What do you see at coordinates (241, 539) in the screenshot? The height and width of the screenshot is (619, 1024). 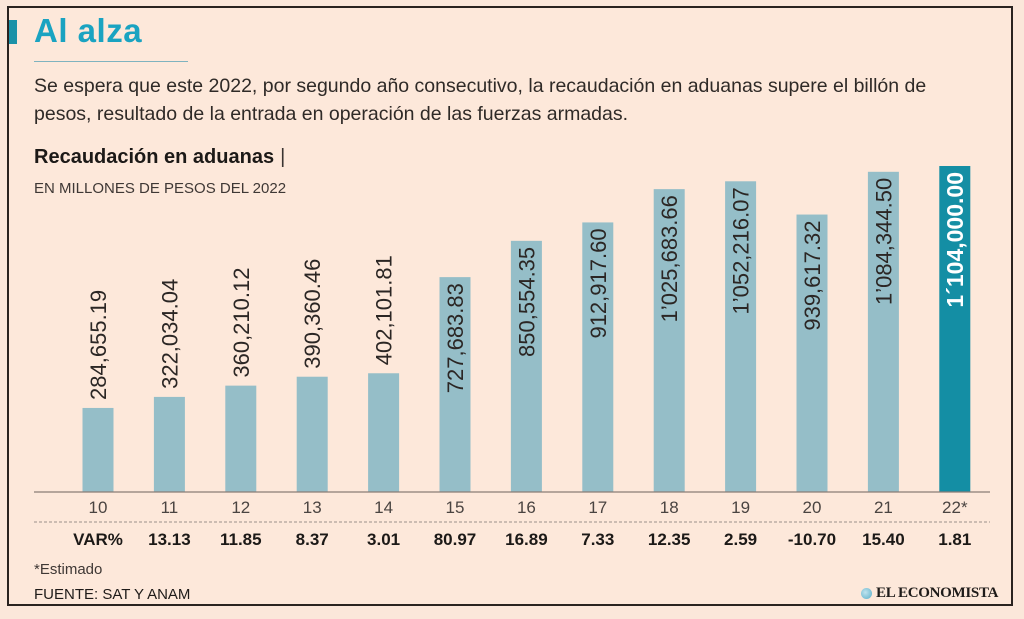 I see `variation-value: 11.85` at bounding box center [241, 539].